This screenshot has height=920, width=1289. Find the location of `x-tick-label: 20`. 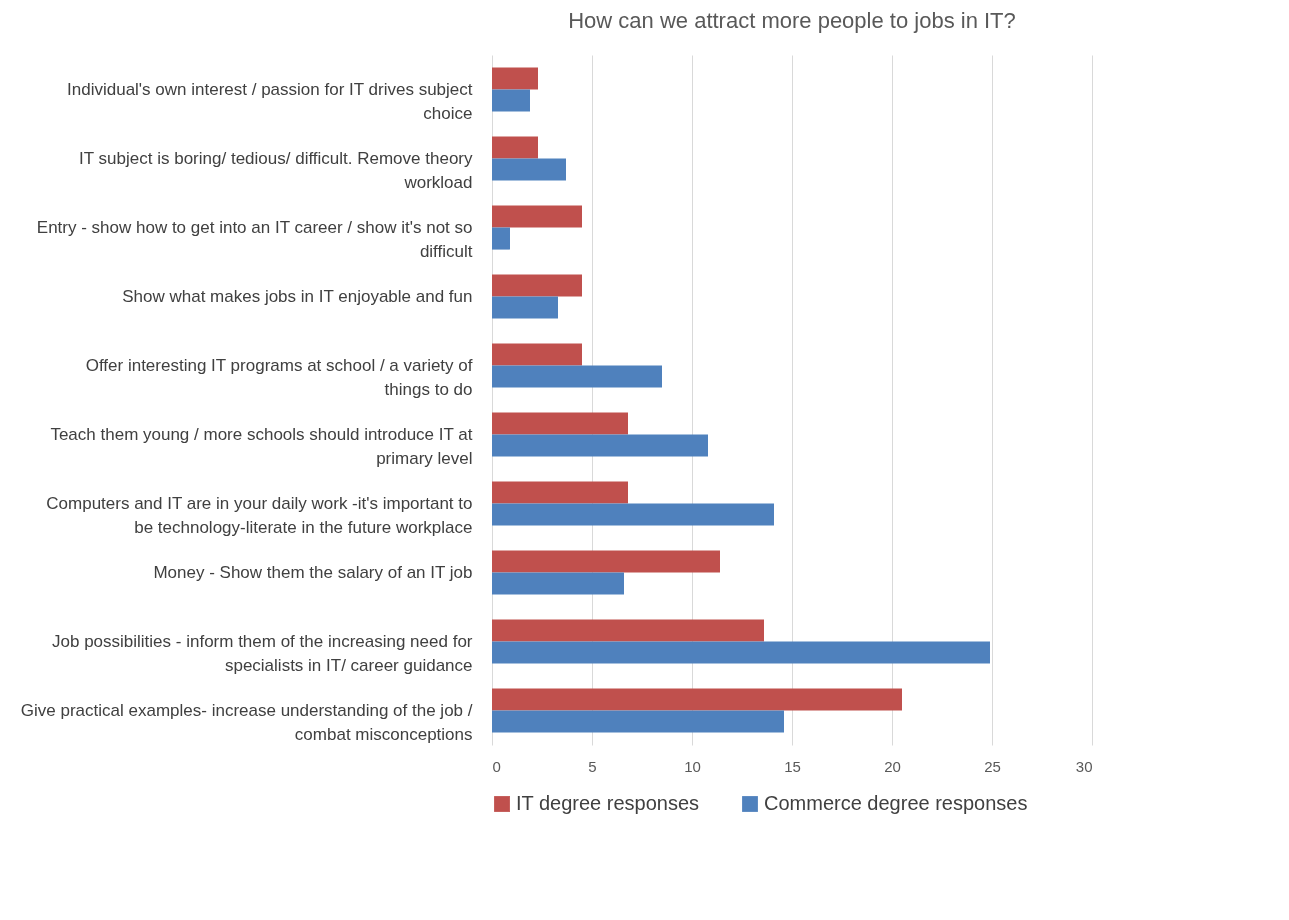

x-tick-label: 20 is located at coordinates (892, 766).